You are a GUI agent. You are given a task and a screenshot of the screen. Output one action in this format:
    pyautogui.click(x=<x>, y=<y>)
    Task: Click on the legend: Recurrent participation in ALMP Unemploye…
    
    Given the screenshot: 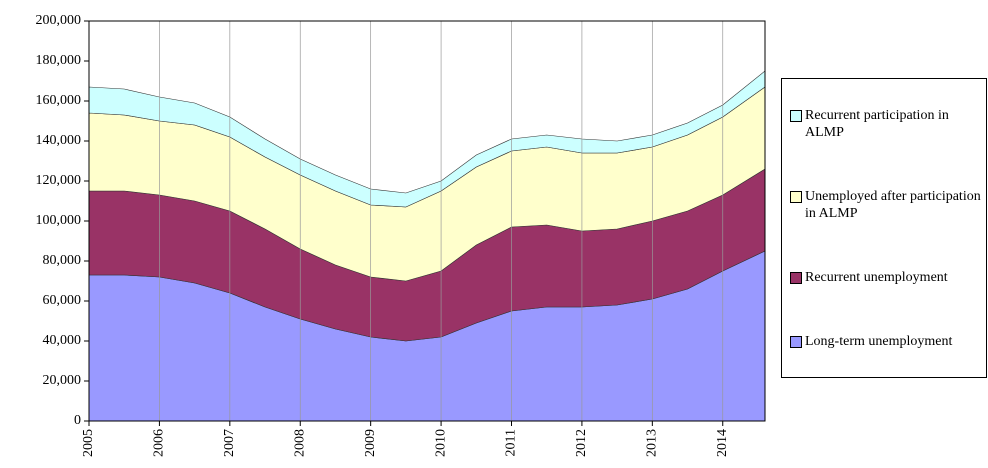 What is the action you would take?
    pyautogui.click(x=884, y=228)
    